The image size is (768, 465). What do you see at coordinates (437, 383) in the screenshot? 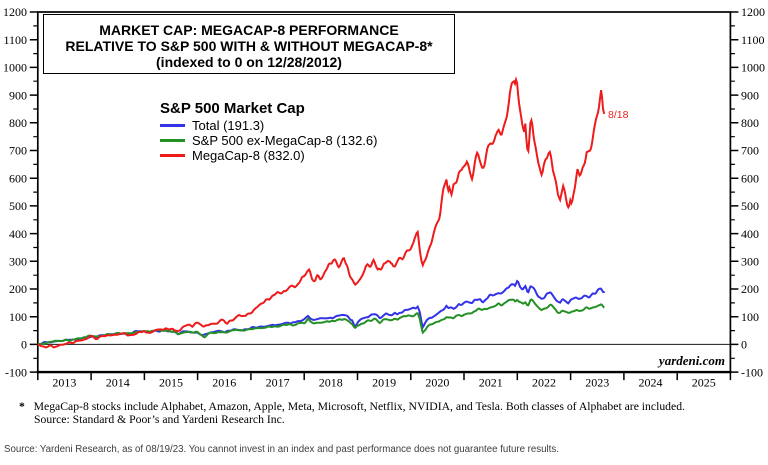
I see `svg-text: 2020` at bounding box center [437, 383].